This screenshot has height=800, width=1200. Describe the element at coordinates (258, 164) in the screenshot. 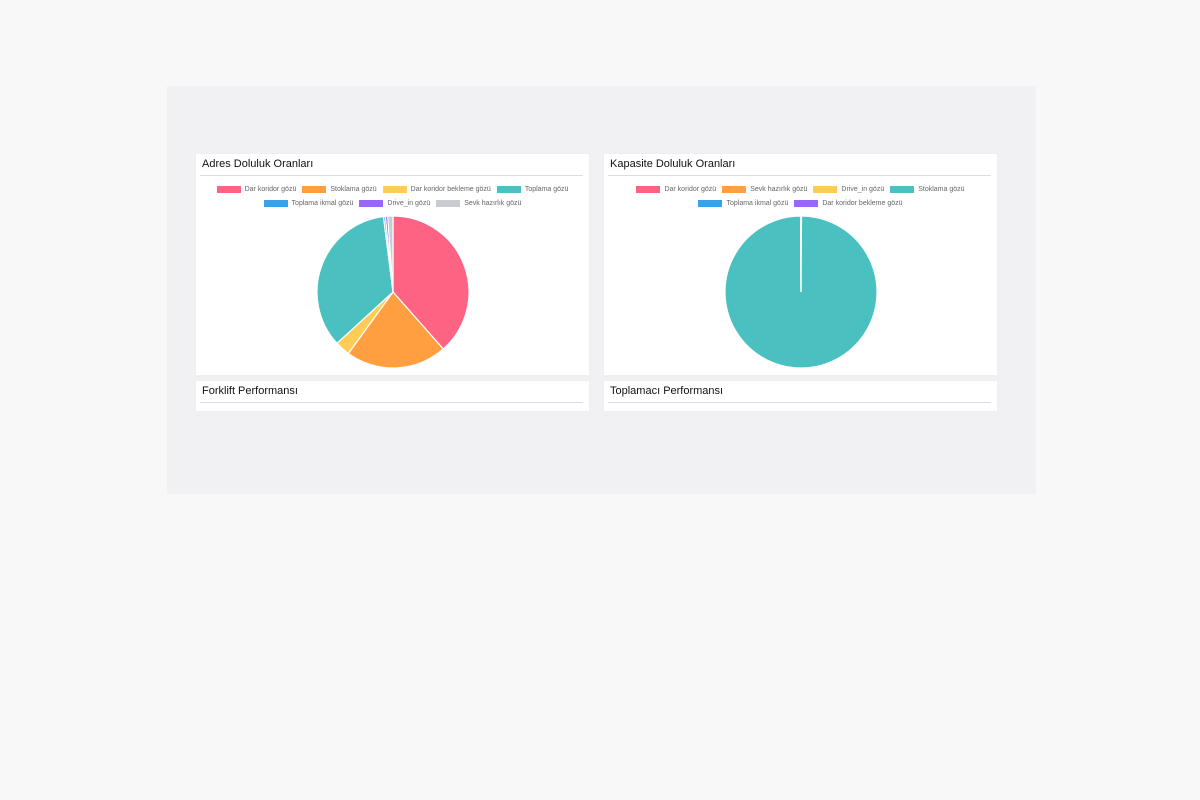

I see `panel-title: Adres Doluluk Oranları` at that location.